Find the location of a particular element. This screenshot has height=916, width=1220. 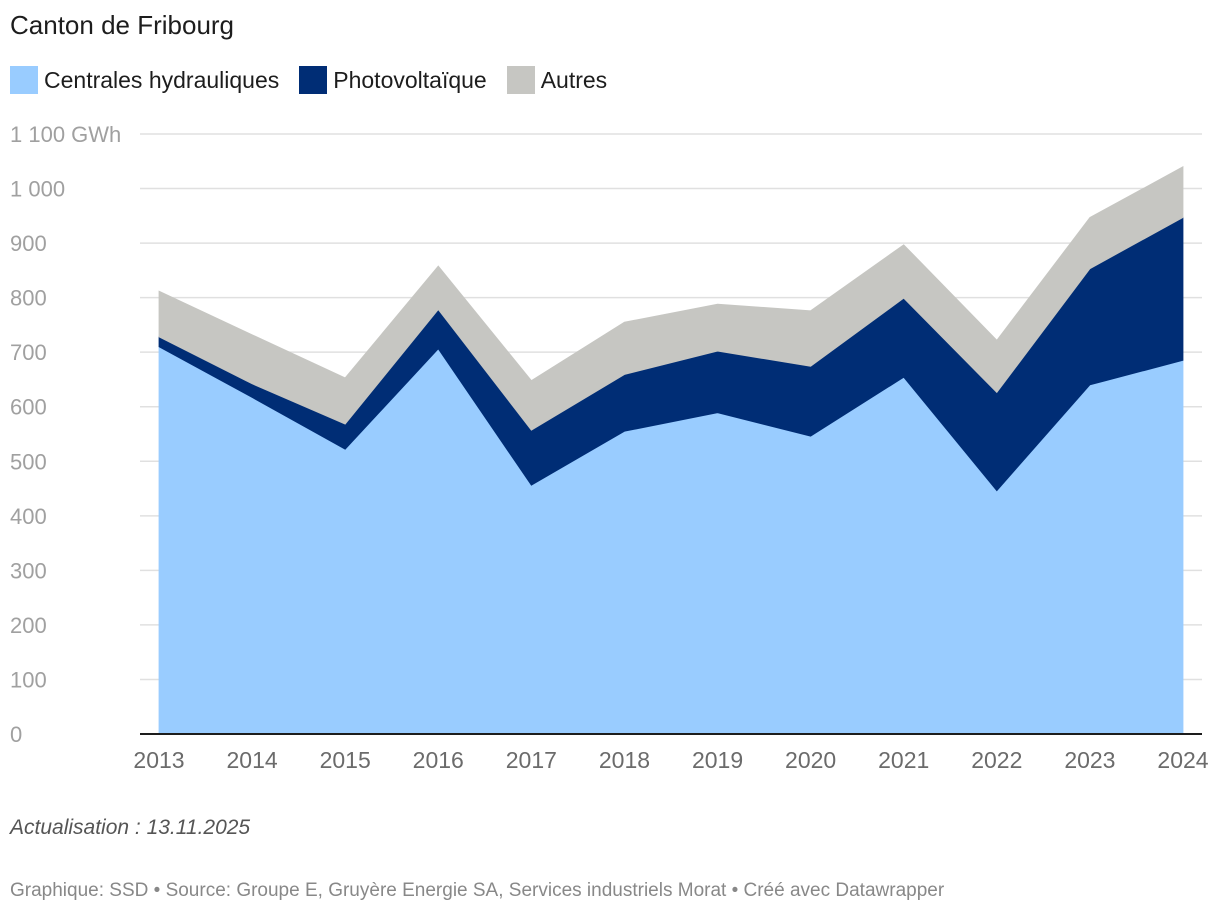

legend-label-photovoltaic: Photovoltaïque is located at coordinates (410, 79).